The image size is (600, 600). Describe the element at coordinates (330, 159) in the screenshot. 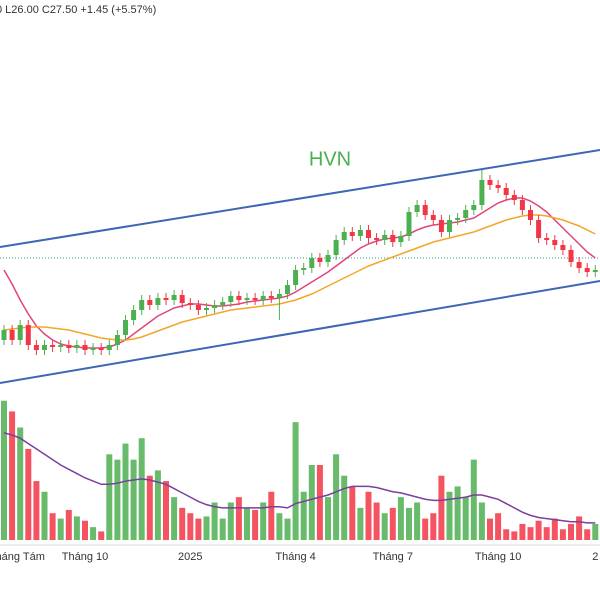

I see `chart-title: HVN` at that location.